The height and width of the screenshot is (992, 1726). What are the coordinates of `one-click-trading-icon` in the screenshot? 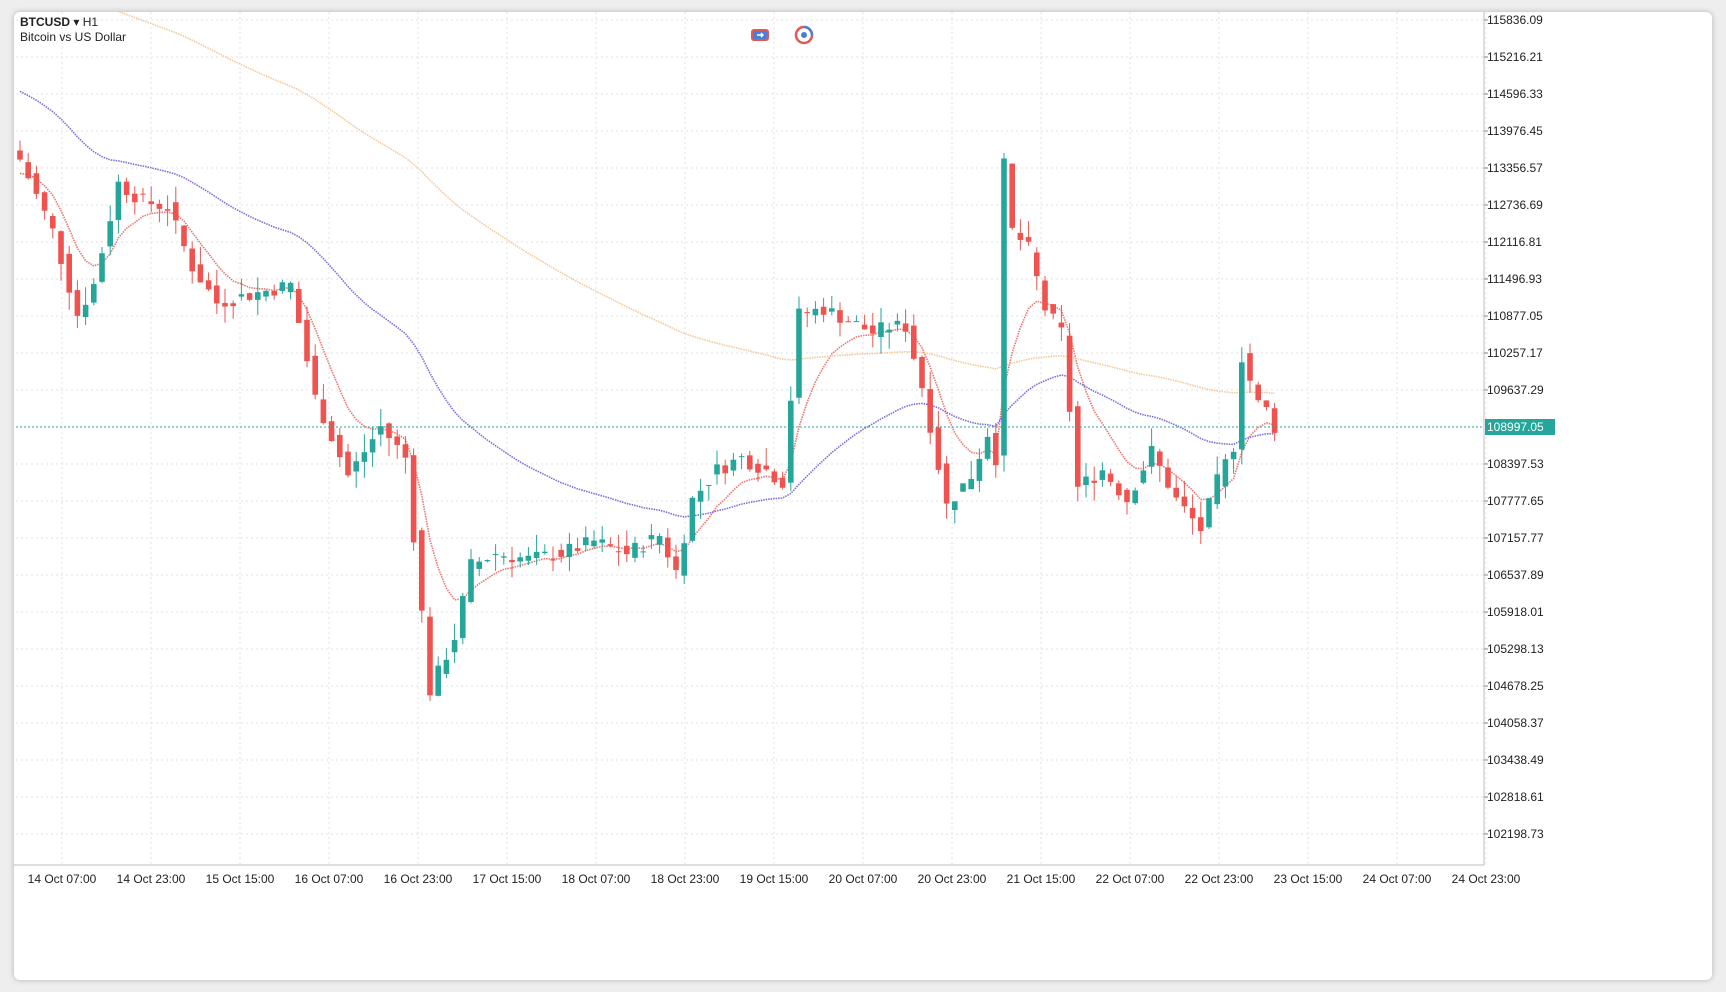 It's located at (804, 35).